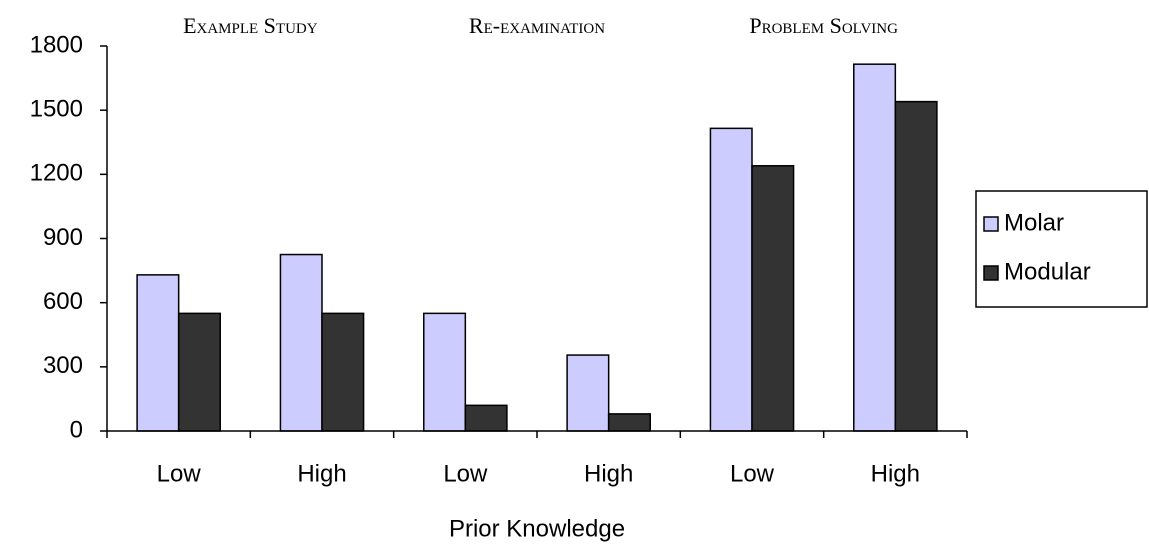  Describe the element at coordinates (76, 429) in the screenshot. I see `y-tick-label: 0` at that location.